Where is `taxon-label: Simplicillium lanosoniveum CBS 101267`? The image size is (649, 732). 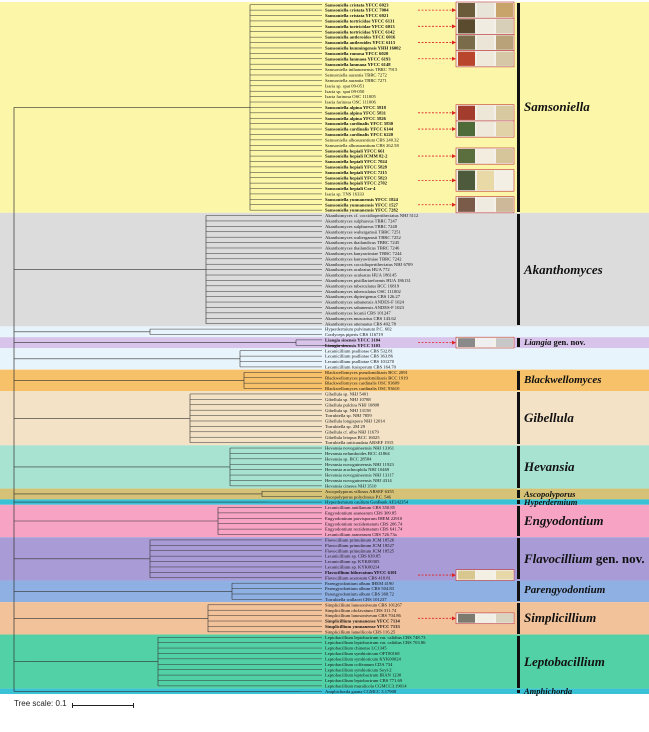
taxon-label: Simplicillium lanosoniveum CBS 101267 is located at coordinates (364, 604).